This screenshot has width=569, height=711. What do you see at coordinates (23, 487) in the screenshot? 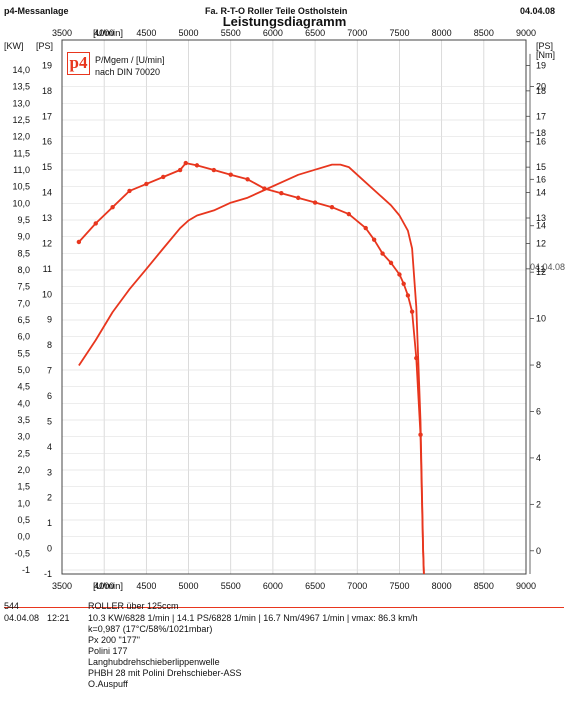
I see `kw-tick-label: 1,5` at bounding box center [23, 487].